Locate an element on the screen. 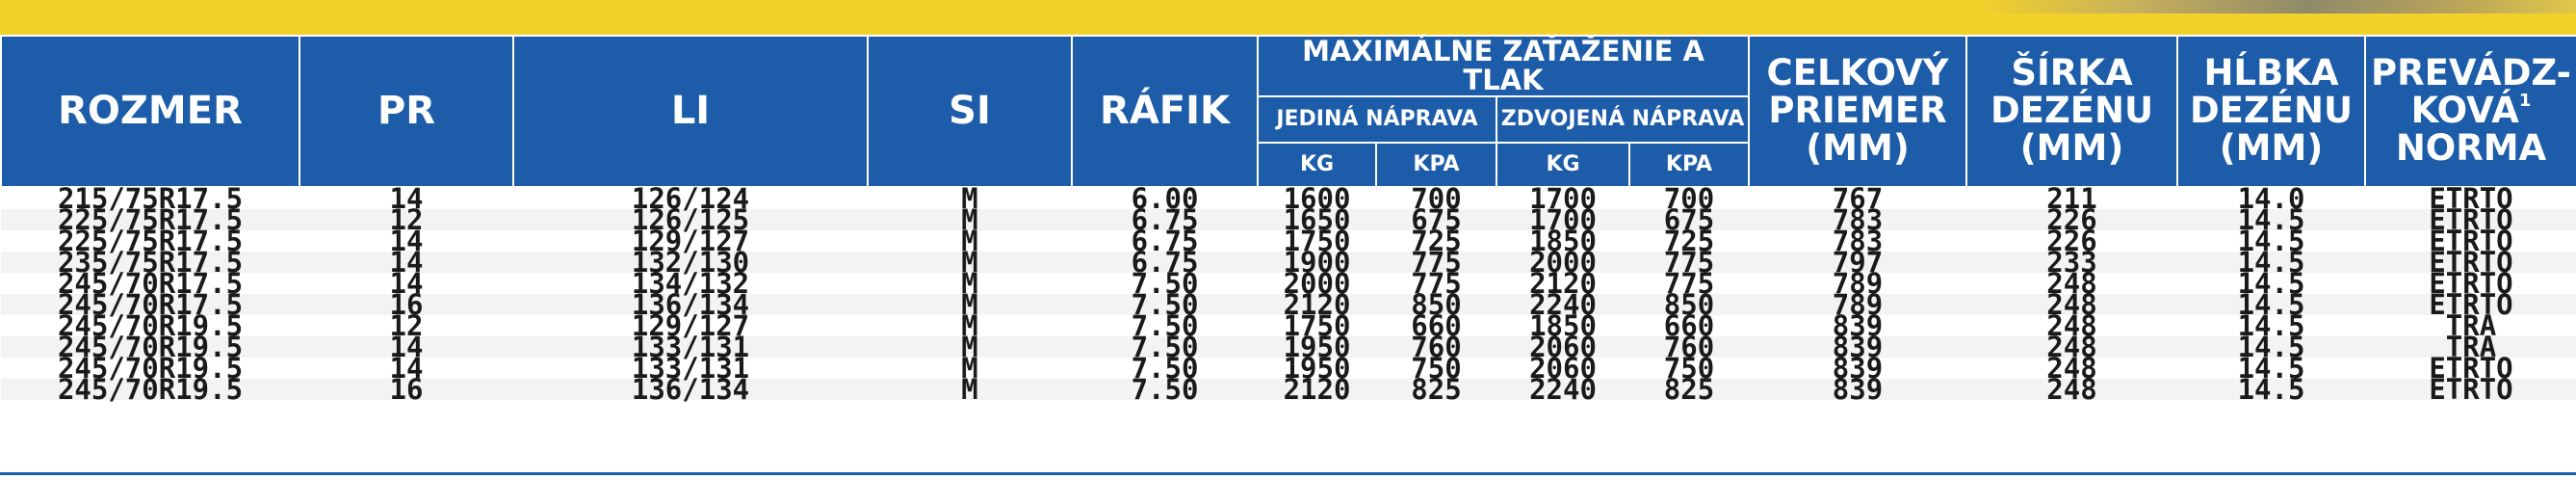 The image size is (2576, 479). header-norm-line2: KOVÁ is located at coordinates (2464, 111).